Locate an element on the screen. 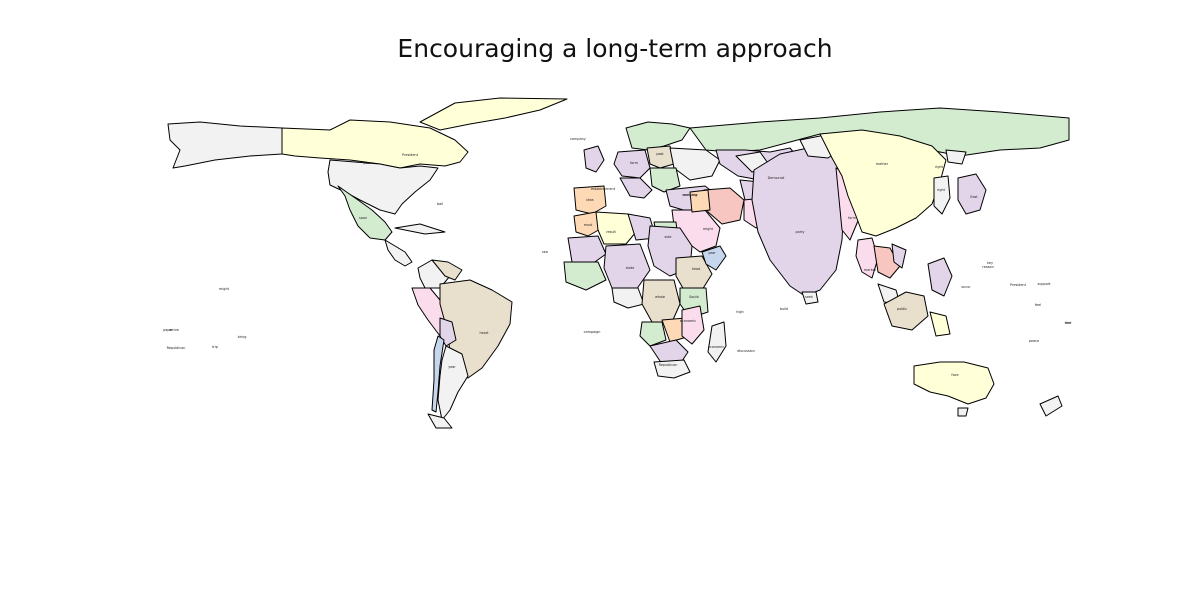  region-scandinavia is located at coordinates (658, 136).